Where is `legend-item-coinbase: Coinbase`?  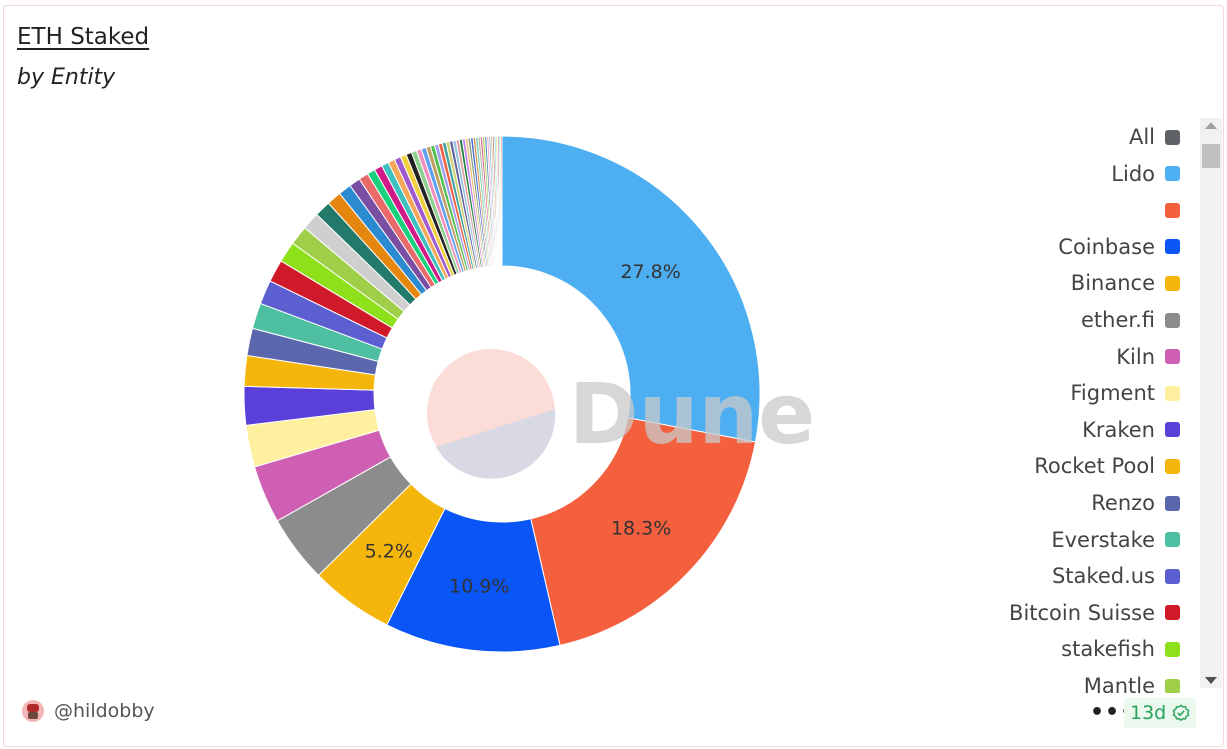
legend-item-coinbase: Coinbase is located at coordinates (1119, 247).